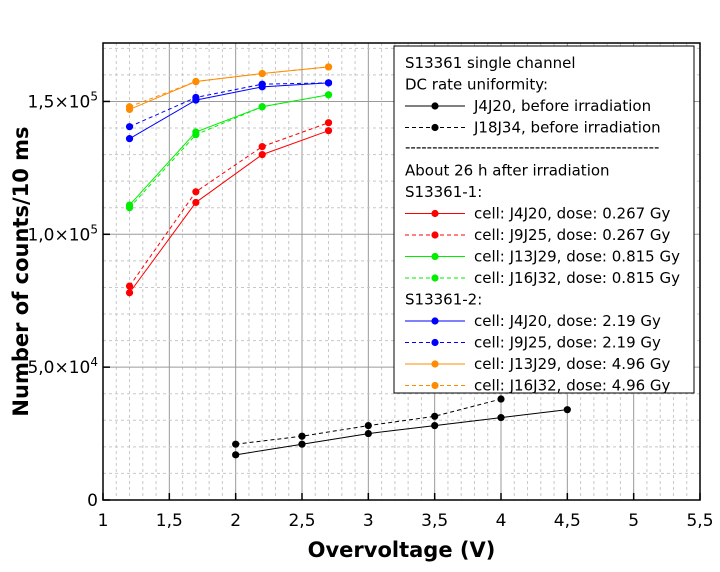 Image resolution: width=720 pixels, height=572 pixels. I want to click on y-axis-label: Number of counts/10 ms, so click(21, 271).